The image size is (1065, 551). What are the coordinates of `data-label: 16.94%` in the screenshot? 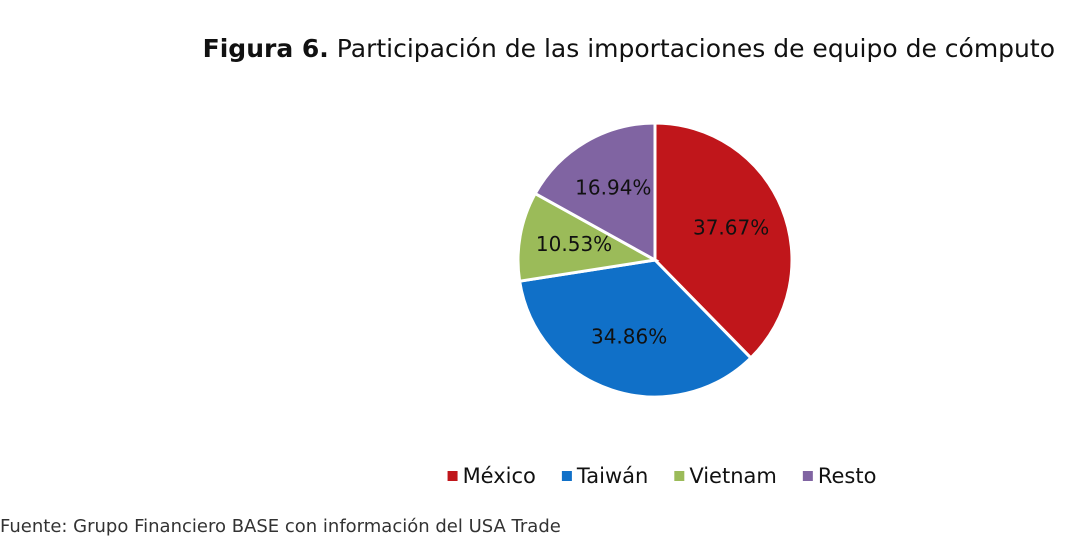 It's located at (613, 188).